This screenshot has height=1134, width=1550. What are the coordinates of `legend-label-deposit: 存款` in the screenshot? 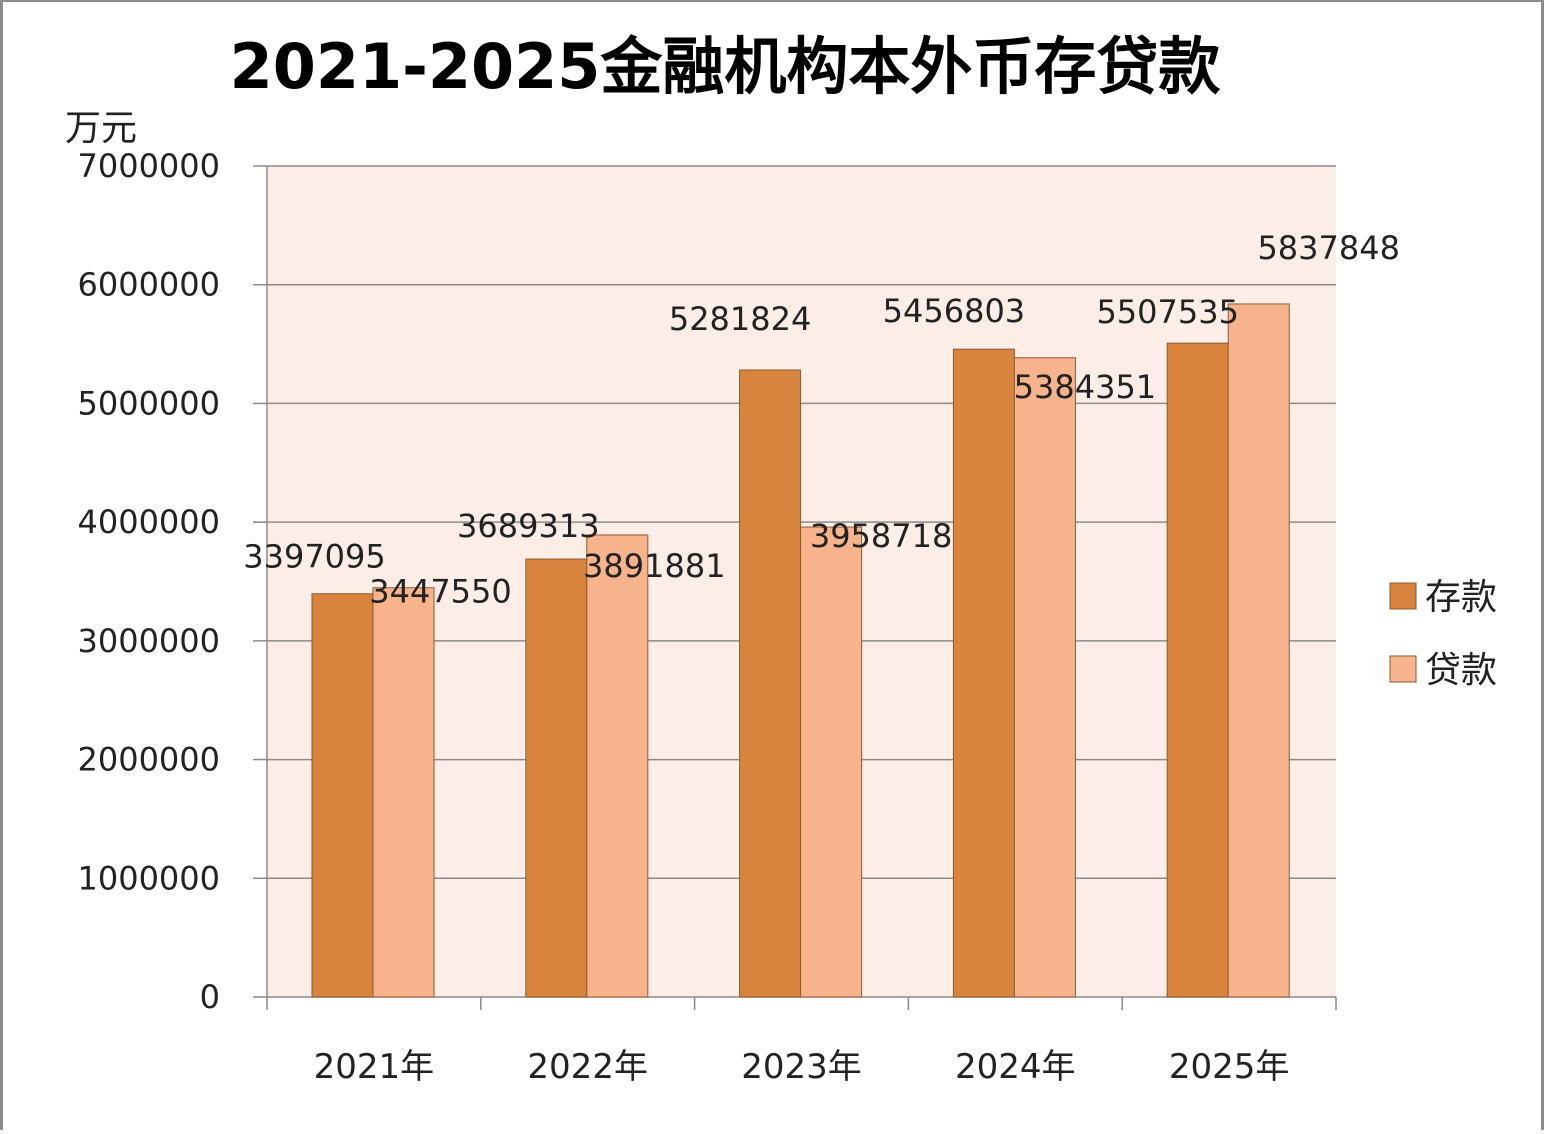 It's located at (1461, 597).